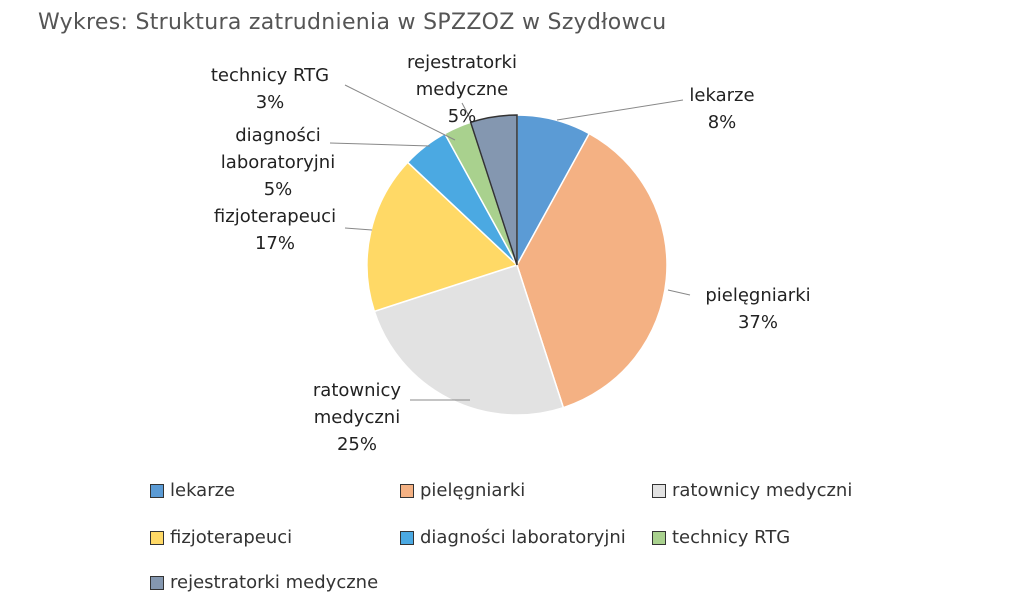 Image resolution: width=1013 pixels, height=614 pixels. Describe the element at coordinates (275, 216) in the screenshot. I see `data-label-name: fizjoterapeuci` at that location.